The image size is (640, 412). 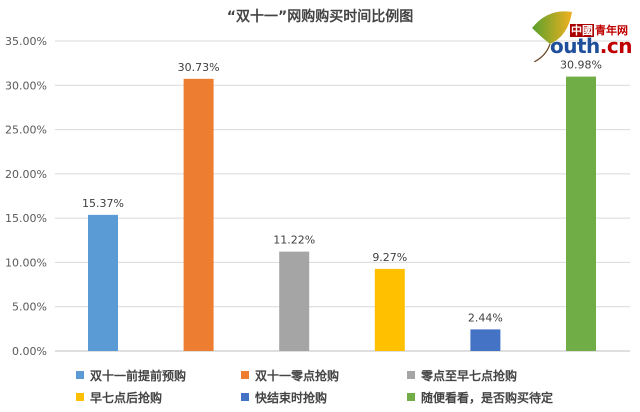 I want to click on legend-label: 快结束时抢购, so click(x=291, y=397).